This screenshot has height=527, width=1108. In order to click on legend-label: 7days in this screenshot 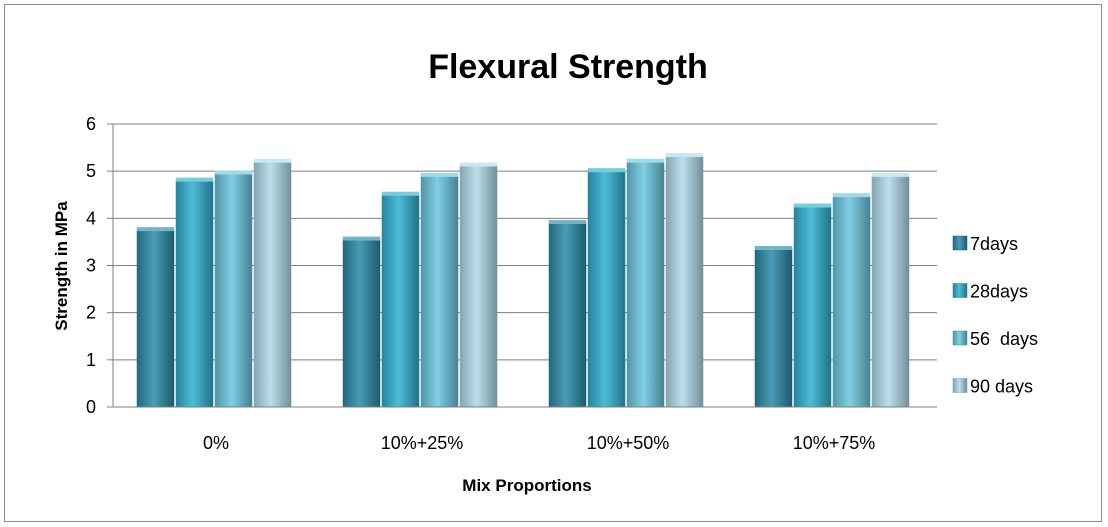, I will do `click(994, 244)`.